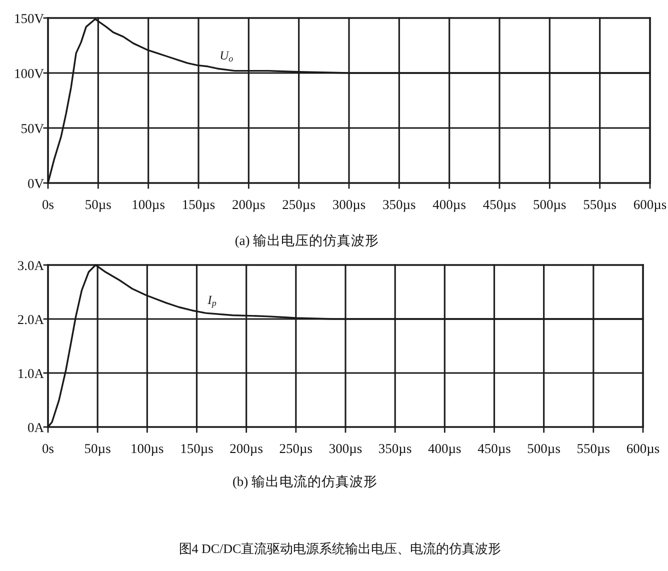 The image size is (668, 571). What do you see at coordinates (32, 128) in the screenshot?
I see `y-tick-label: 50V` at bounding box center [32, 128].